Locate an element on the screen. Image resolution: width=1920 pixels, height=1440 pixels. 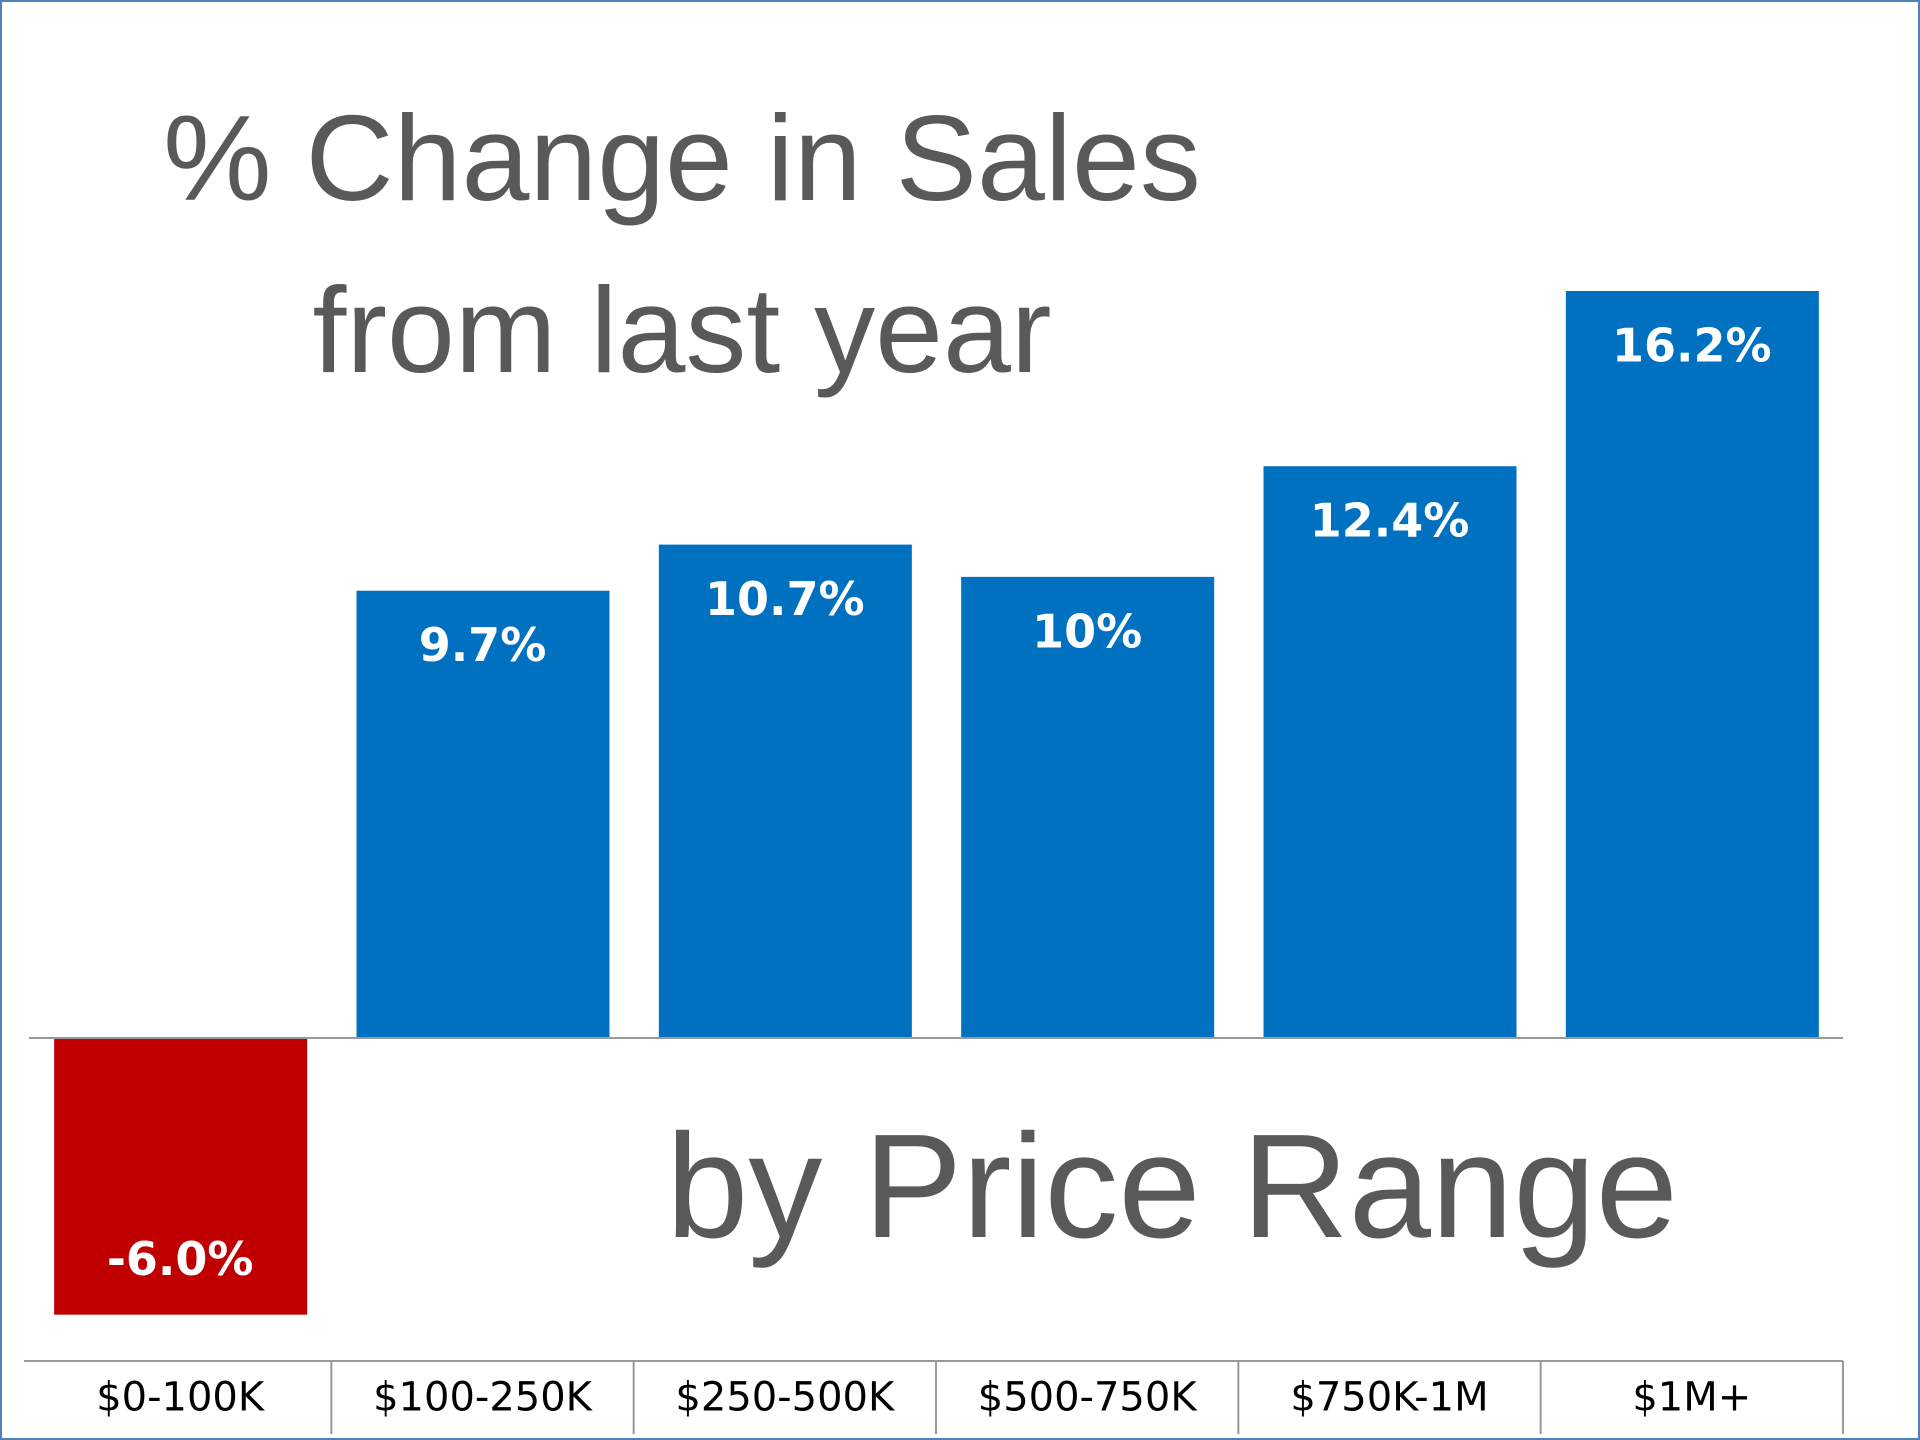
value-label: 10% is located at coordinates (1087, 631).